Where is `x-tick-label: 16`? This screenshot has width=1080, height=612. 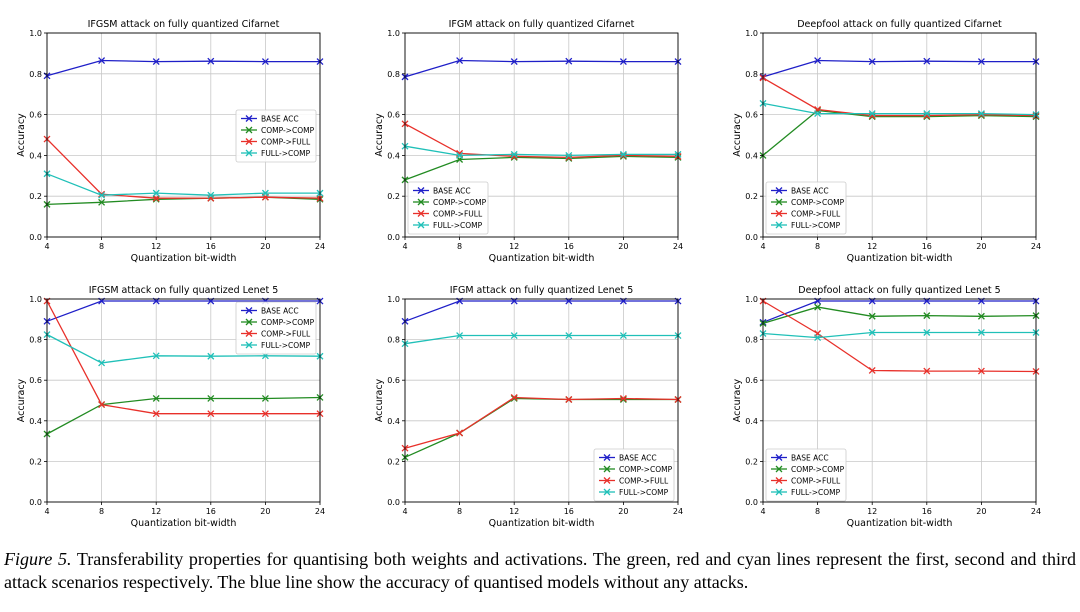 x-tick-label: 16 is located at coordinates (211, 246).